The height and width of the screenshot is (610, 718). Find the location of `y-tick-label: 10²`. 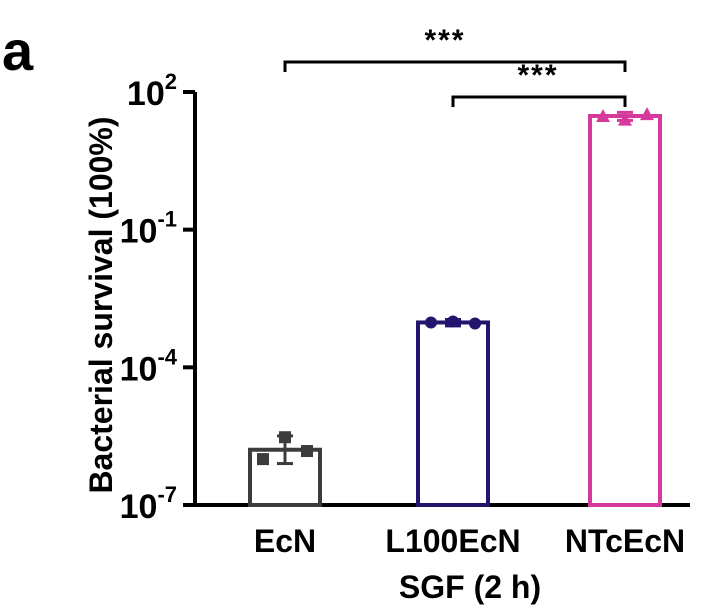

y-tick-label: 10² is located at coordinates (152, 91).